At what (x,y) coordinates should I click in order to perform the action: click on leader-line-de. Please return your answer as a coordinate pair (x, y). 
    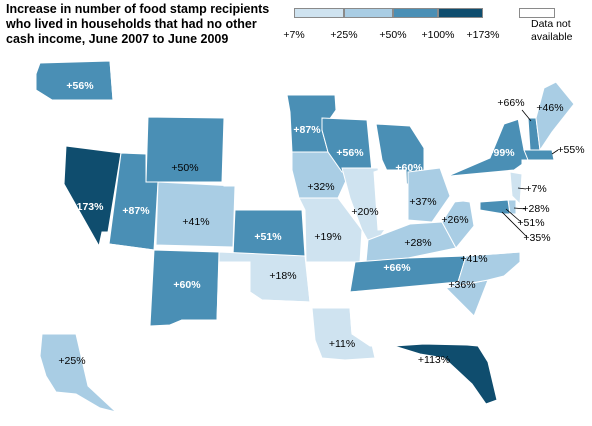
    Looking at the image, I should click on (520, 208).